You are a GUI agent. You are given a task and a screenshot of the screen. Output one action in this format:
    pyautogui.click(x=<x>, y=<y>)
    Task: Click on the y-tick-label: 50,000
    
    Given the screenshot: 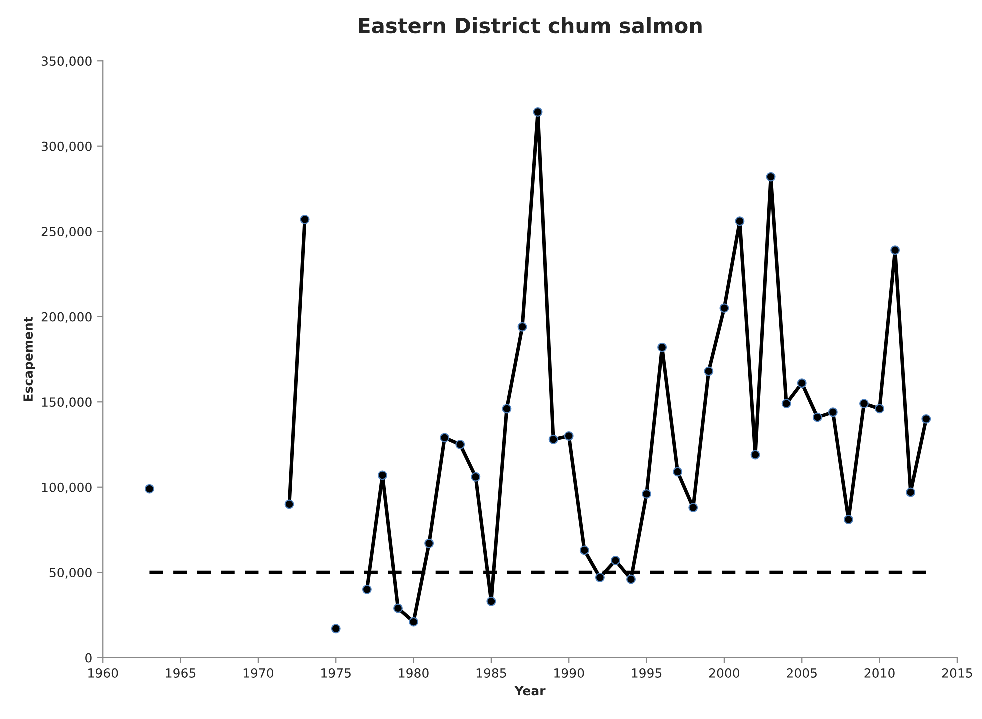 What is the action you would take?
    pyautogui.click(x=71, y=573)
    